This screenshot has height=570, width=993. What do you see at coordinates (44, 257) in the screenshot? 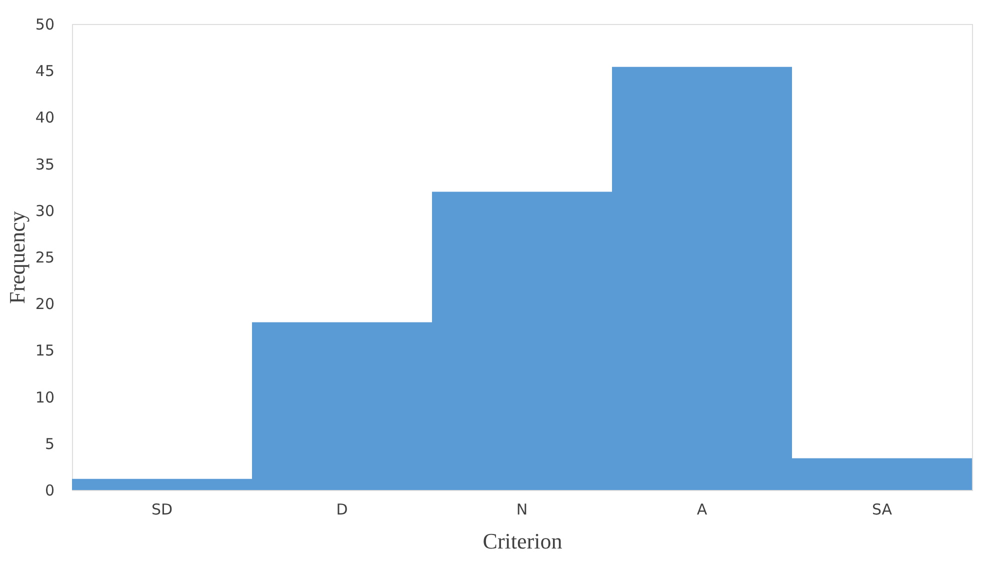
I see `y-tick-label: 25` at bounding box center [44, 257].